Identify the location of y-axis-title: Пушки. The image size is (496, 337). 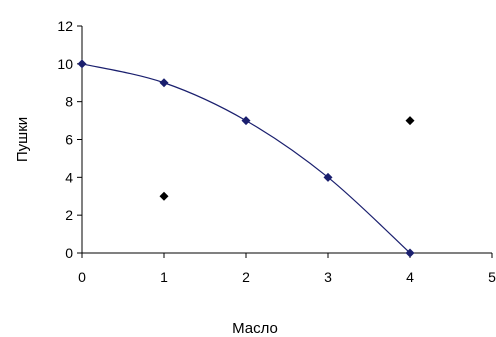
(22, 139).